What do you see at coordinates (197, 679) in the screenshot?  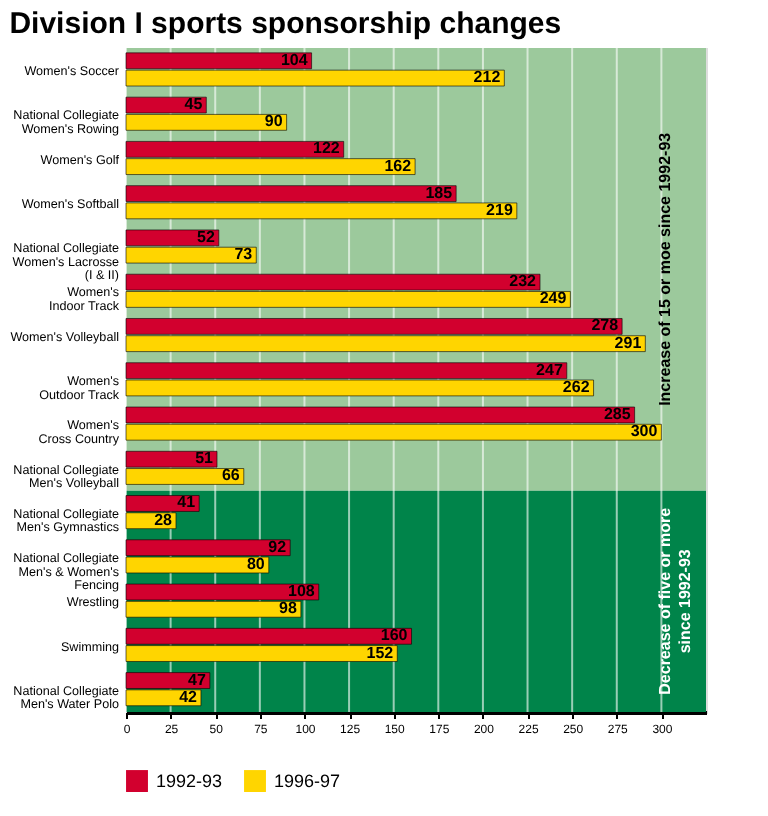 I see `data-label: 47` at bounding box center [197, 679].